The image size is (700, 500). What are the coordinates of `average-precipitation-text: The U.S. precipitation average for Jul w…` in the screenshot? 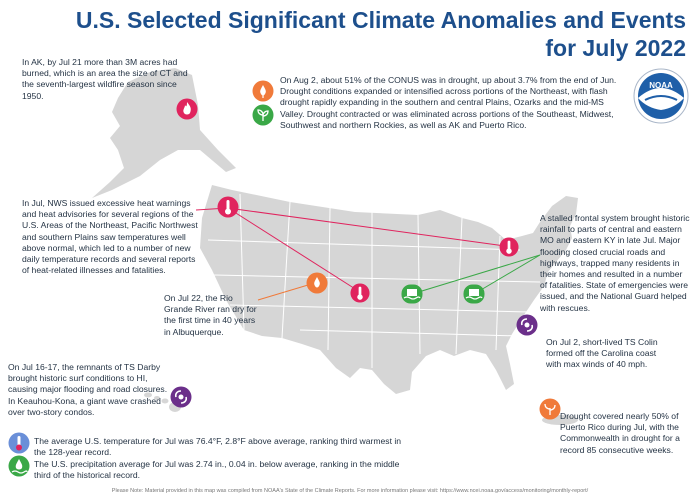 It's located at (217, 470).